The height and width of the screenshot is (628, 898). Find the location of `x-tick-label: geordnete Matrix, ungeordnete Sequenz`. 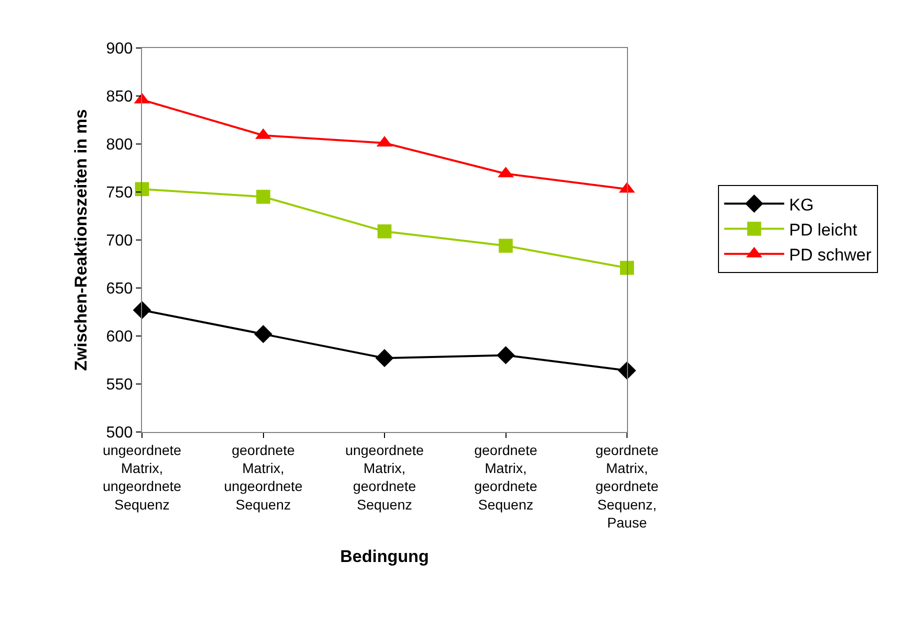

x-tick-label: geordnete Matrix, ungeordnete Sequenz is located at coordinates (263, 477).